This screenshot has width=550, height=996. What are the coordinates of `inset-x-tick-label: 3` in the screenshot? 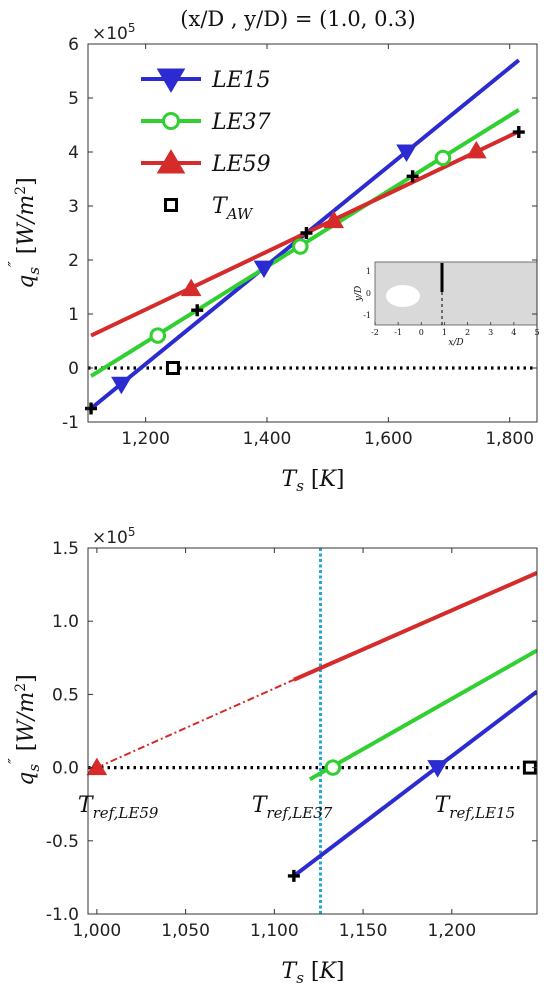 It's located at (490, 332).